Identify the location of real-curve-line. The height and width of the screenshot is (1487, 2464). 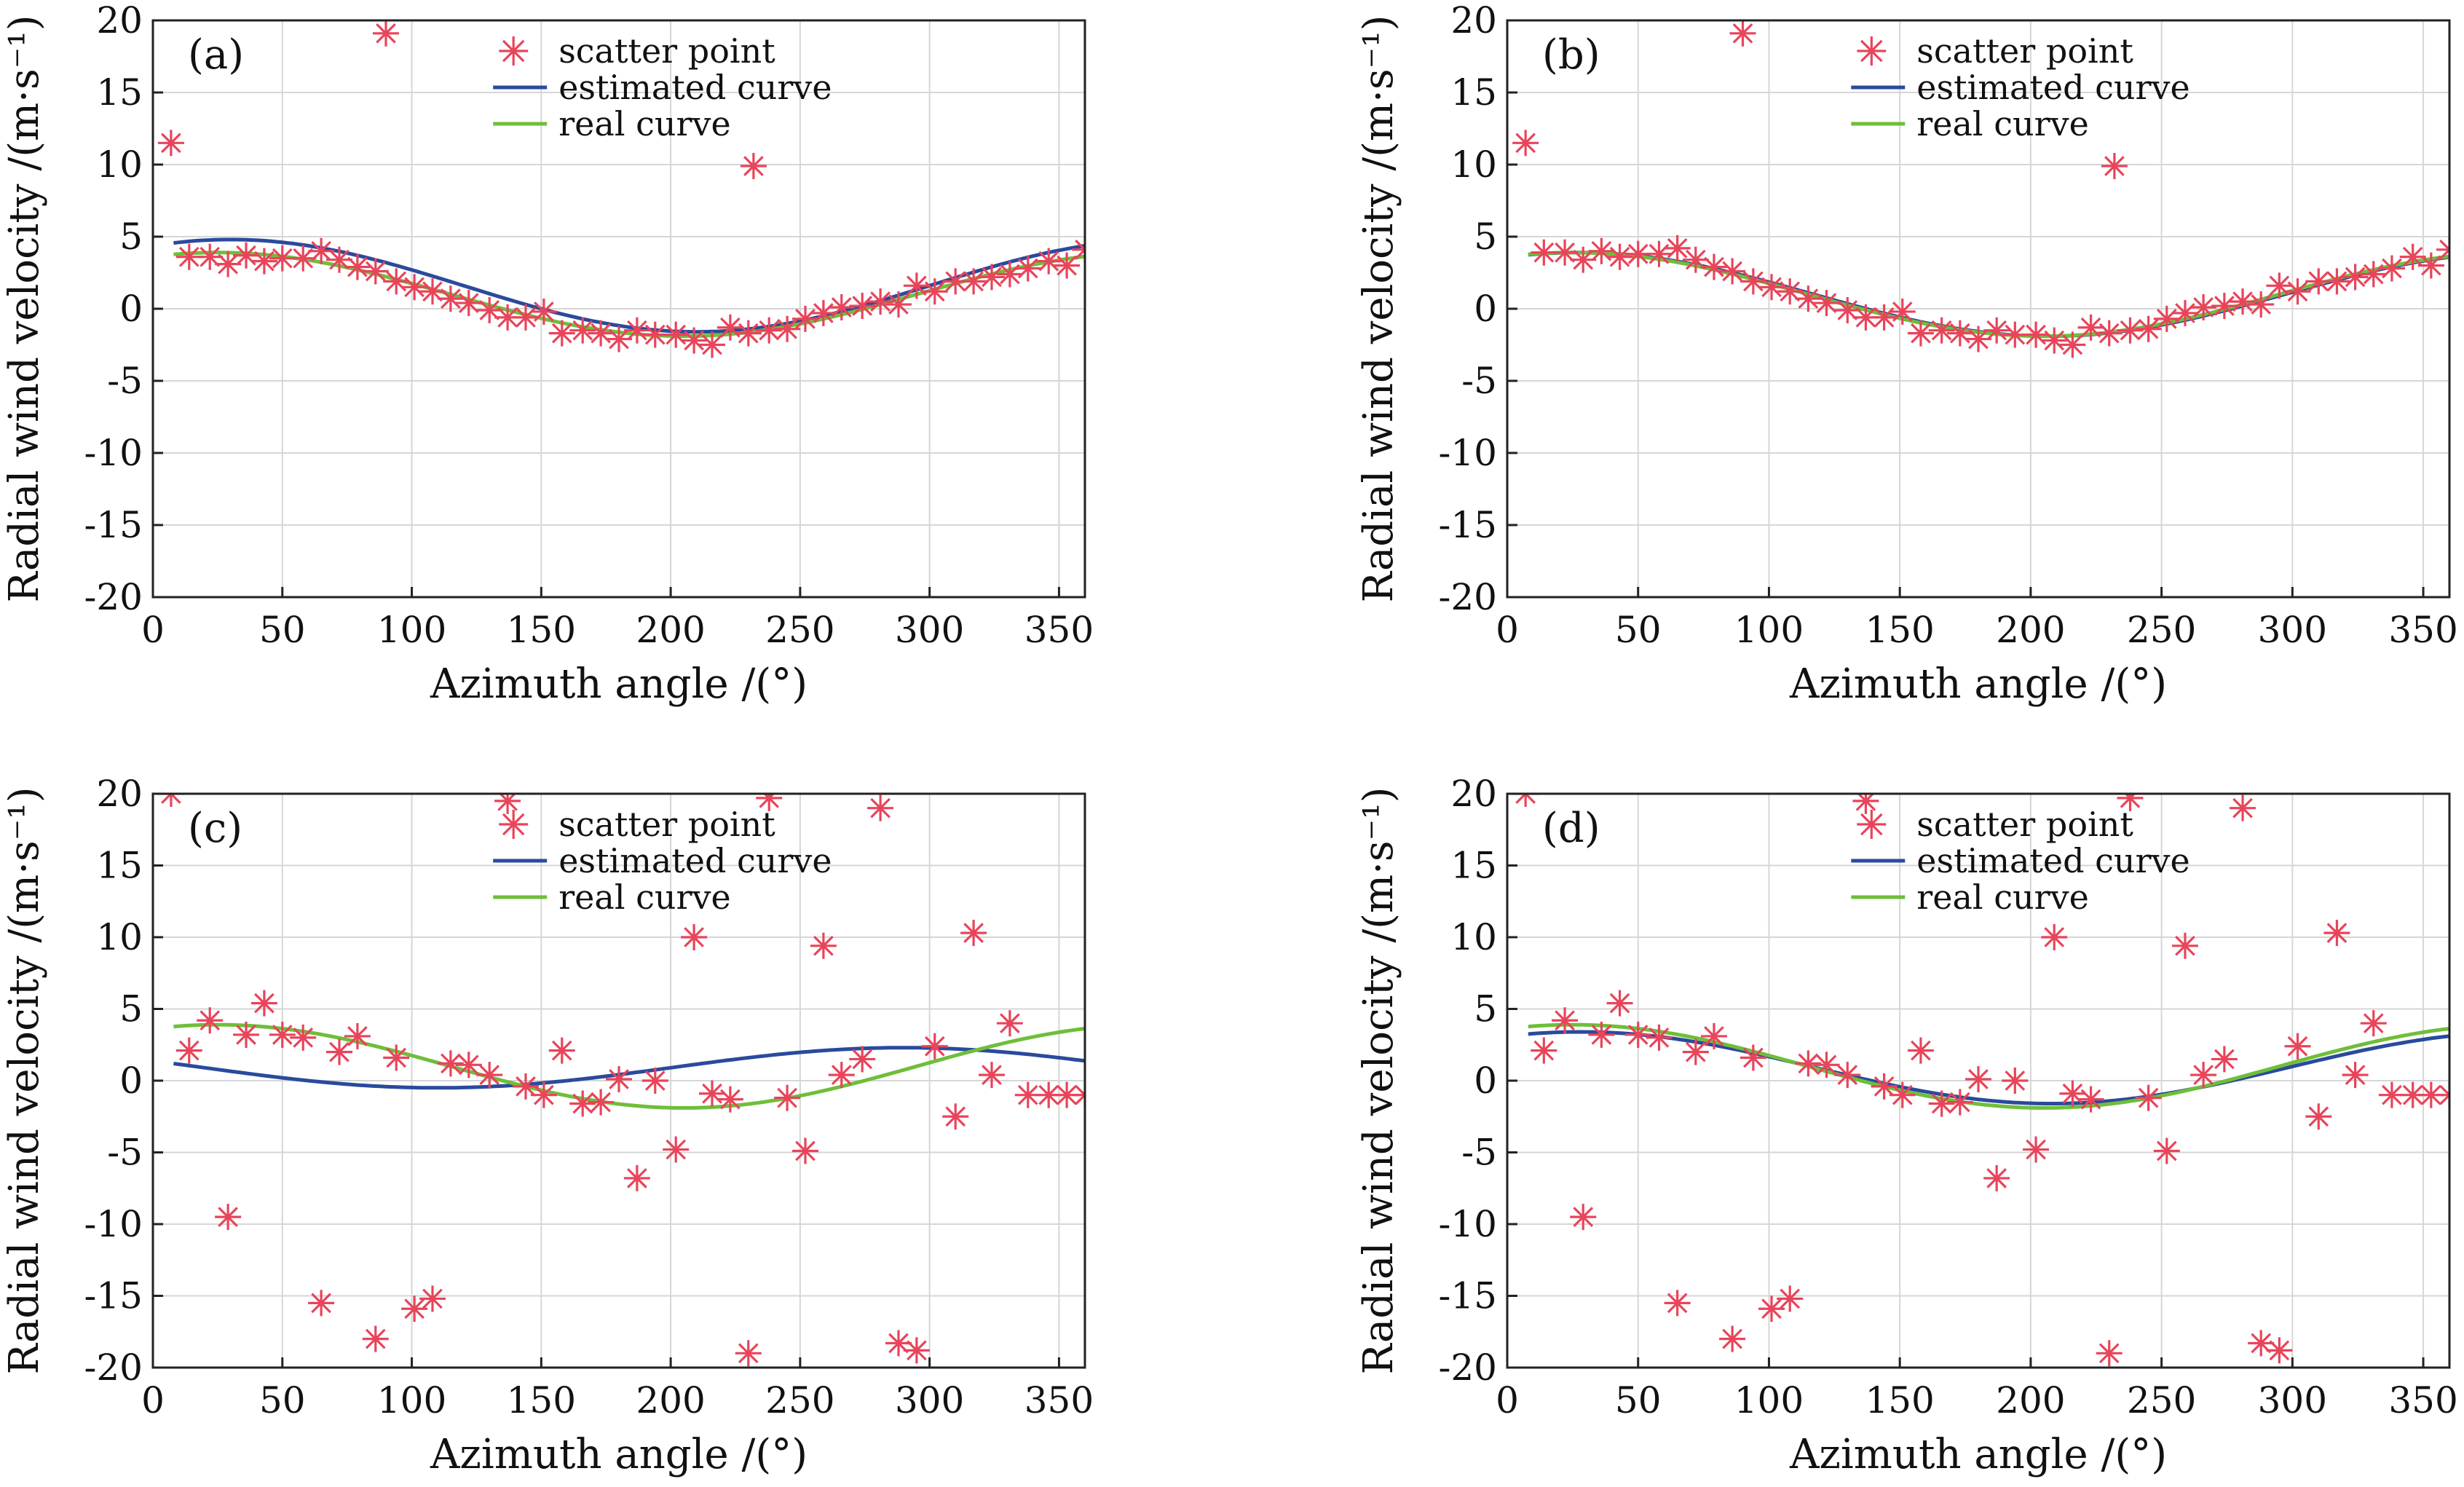
(629, 1066).